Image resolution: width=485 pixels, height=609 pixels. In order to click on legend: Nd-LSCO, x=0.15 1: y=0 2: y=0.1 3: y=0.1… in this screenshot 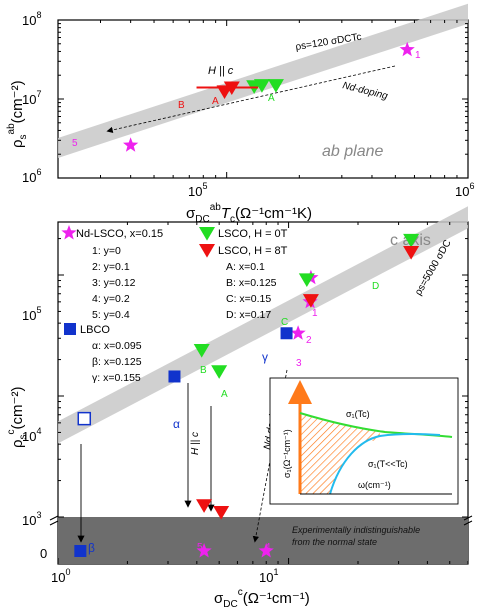, I will do `click(174, 304)`.